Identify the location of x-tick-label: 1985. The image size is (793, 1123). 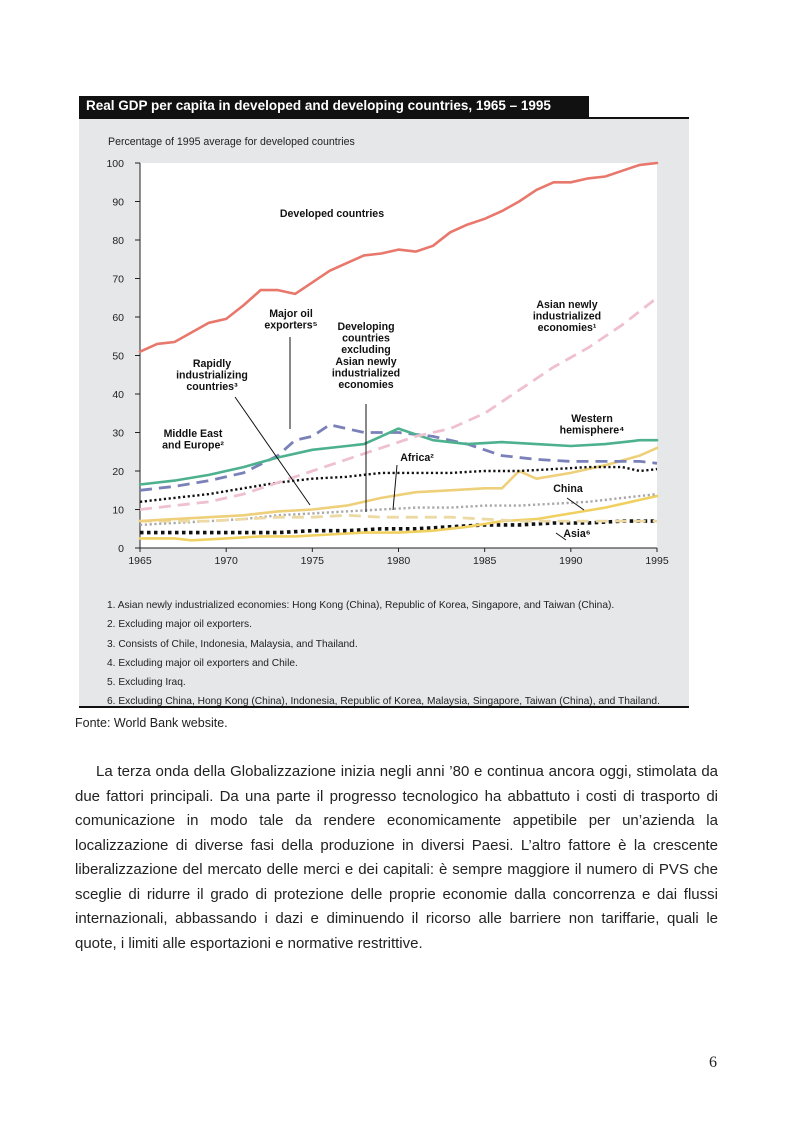
(485, 561).